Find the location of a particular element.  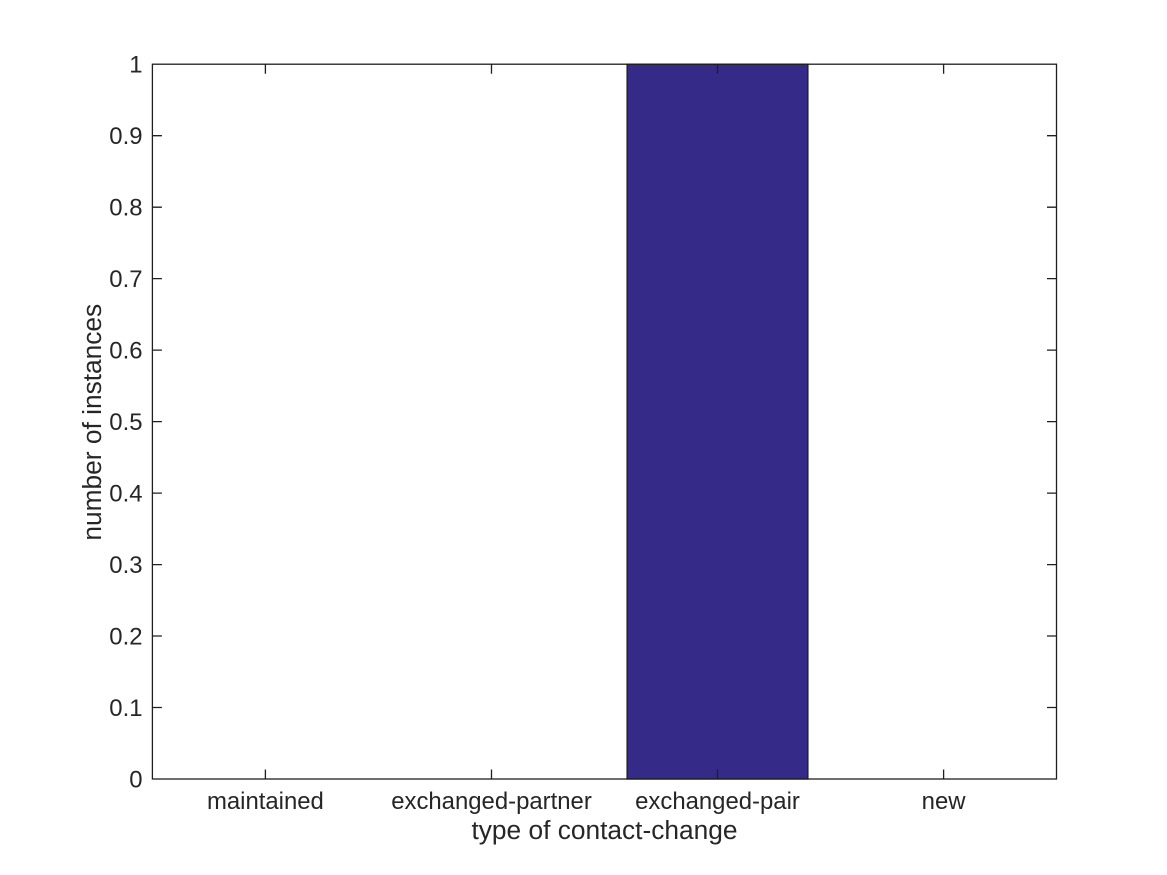

svg-text: 0.8 is located at coordinates (125, 208).